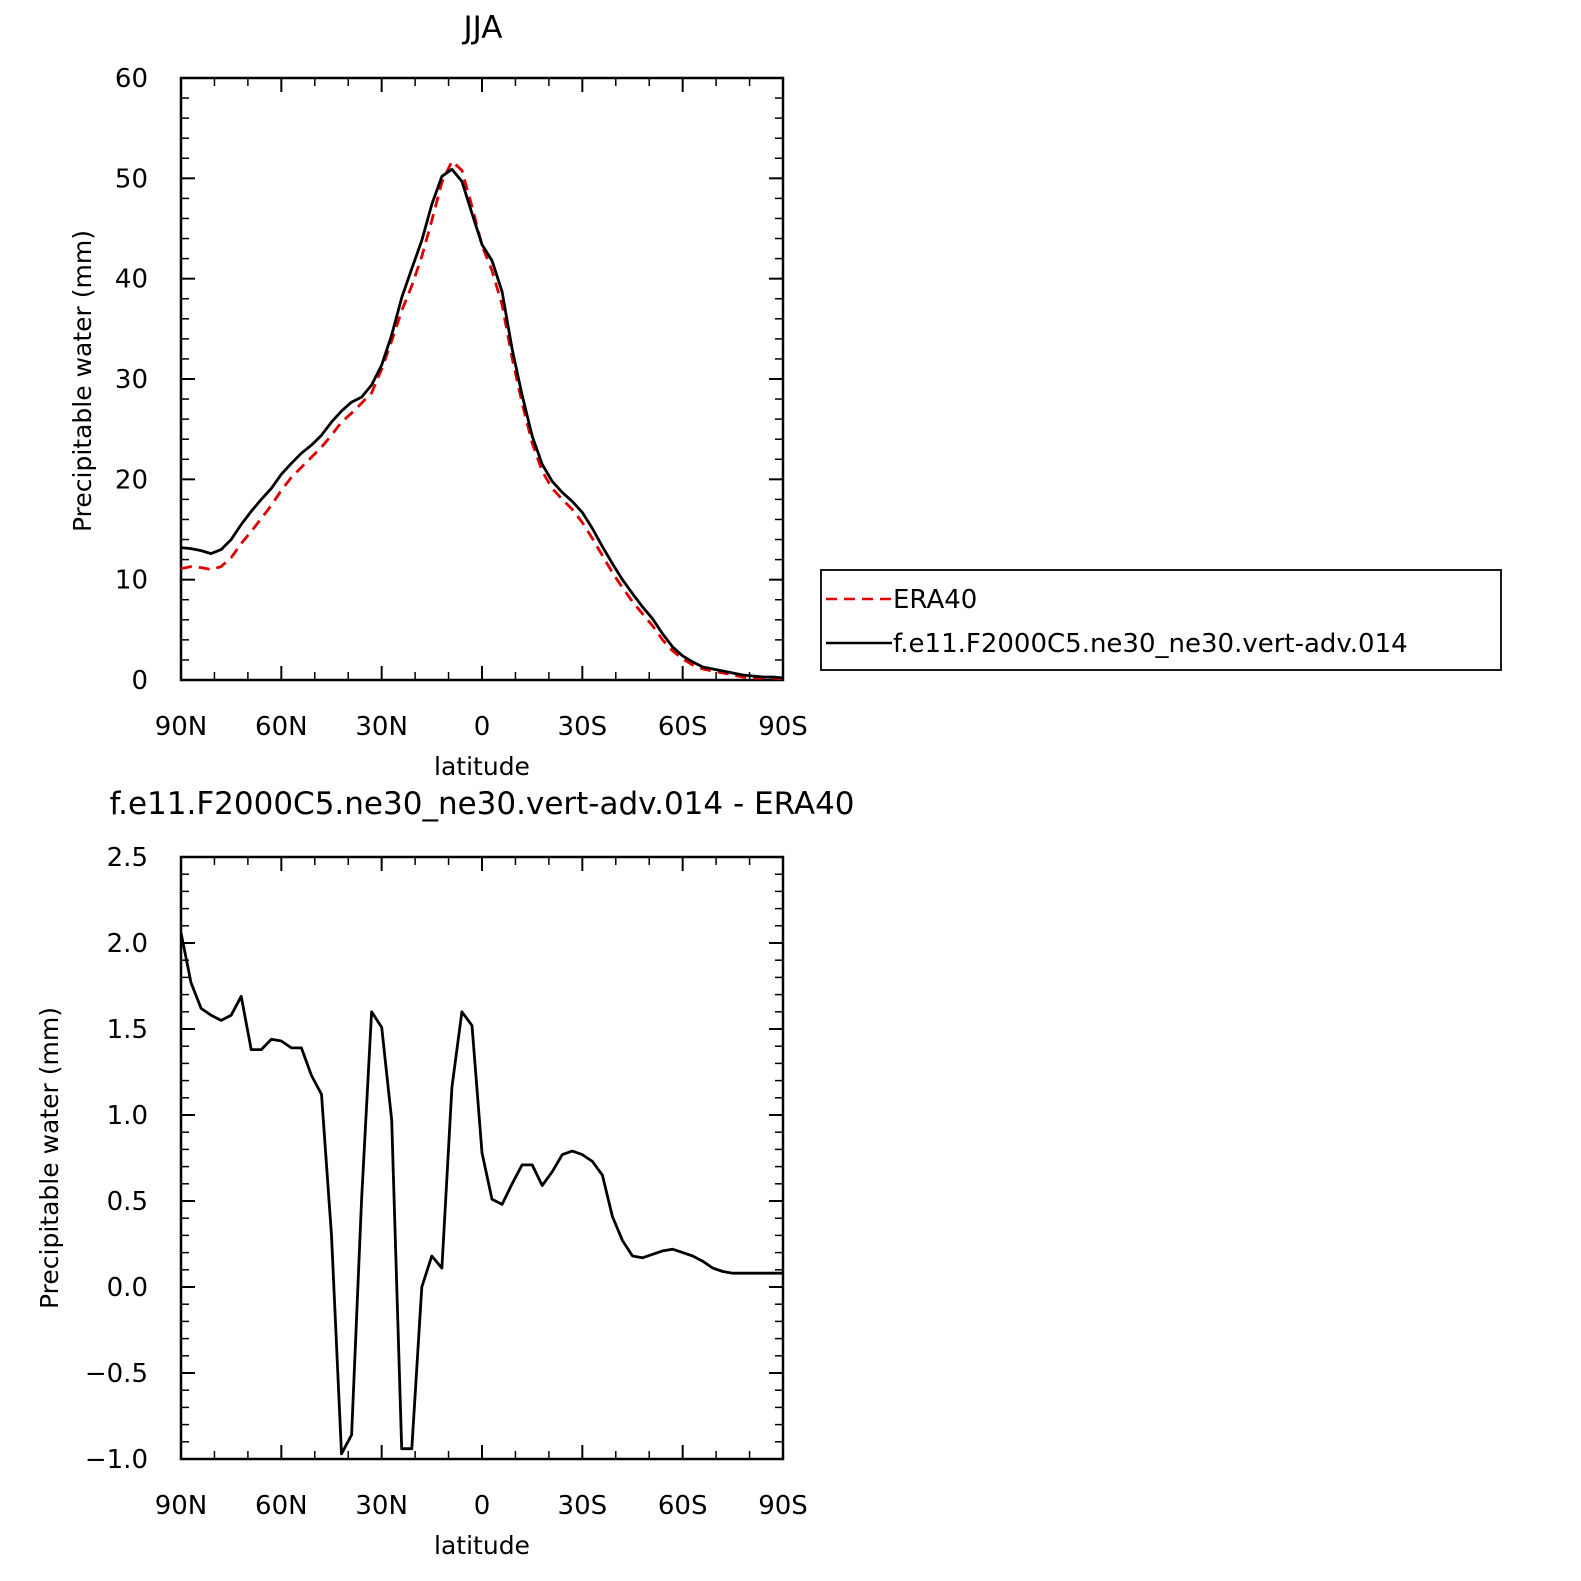 This screenshot has height=1581, width=1581. I want to click on bottom-x-tick-label: 0, so click(482, 1506).